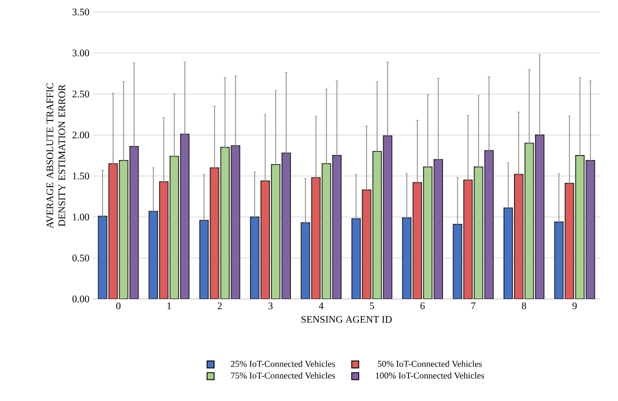 This screenshot has width=618, height=401. I want to click on x-tick-label: 0, so click(118, 306).